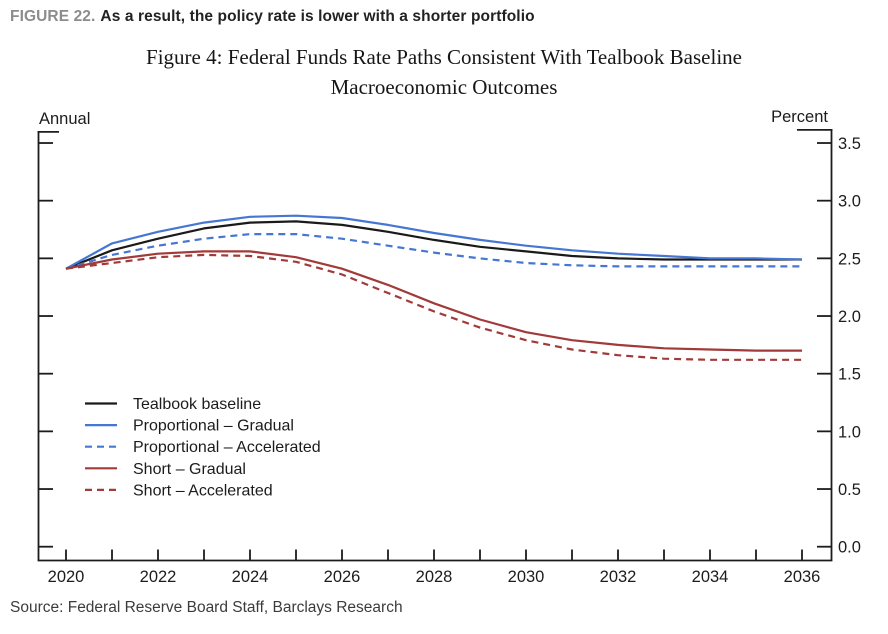 The width and height of the screenshot is (888, 634). I want to click on x-tick-label: 2026, so click(342, 577).